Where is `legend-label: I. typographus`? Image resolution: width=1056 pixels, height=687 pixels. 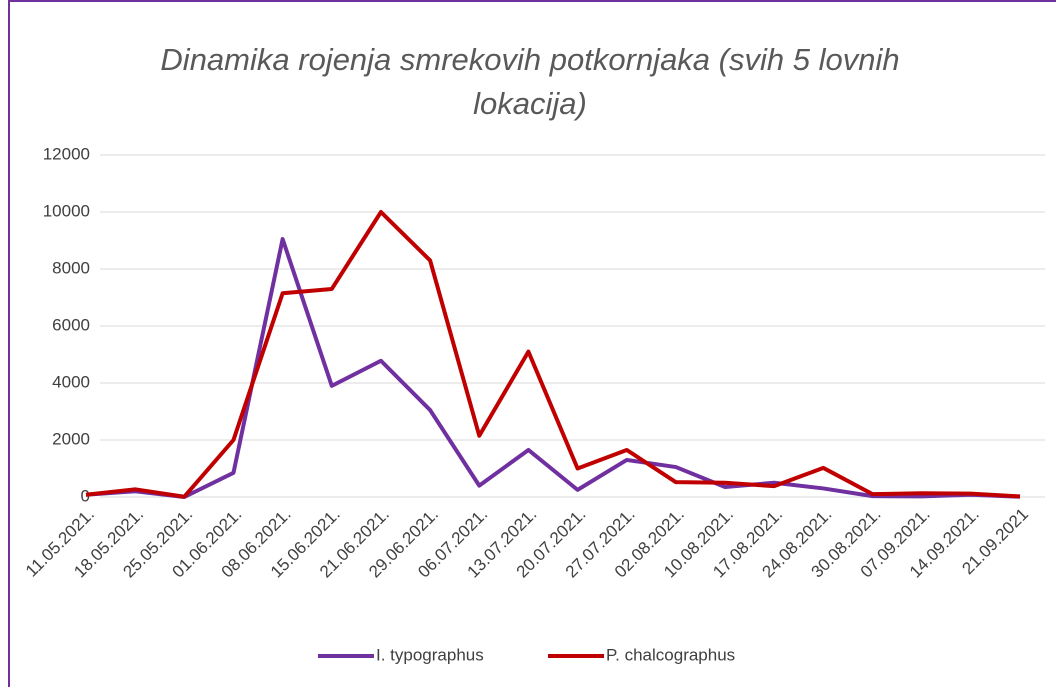
legend-label: I. typographus is located at coordinates (430, 654).